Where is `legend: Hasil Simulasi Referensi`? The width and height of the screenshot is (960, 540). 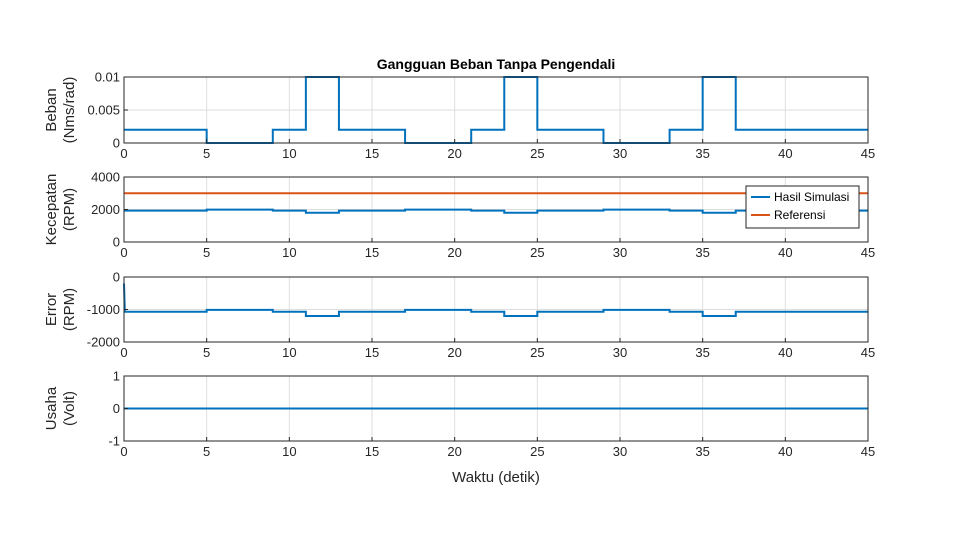
legend: Hasil Simulasi Referensi is located at coordinates (802, 207).